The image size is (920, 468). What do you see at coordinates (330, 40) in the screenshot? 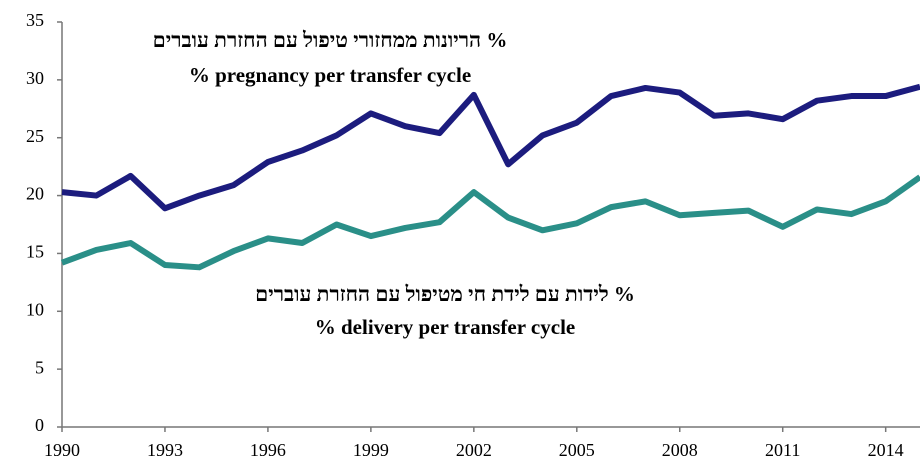
I see `series-label-he: % הריונות ממחזורי טיפול עם החזרת עוברים` at bounding box center [330, 40].